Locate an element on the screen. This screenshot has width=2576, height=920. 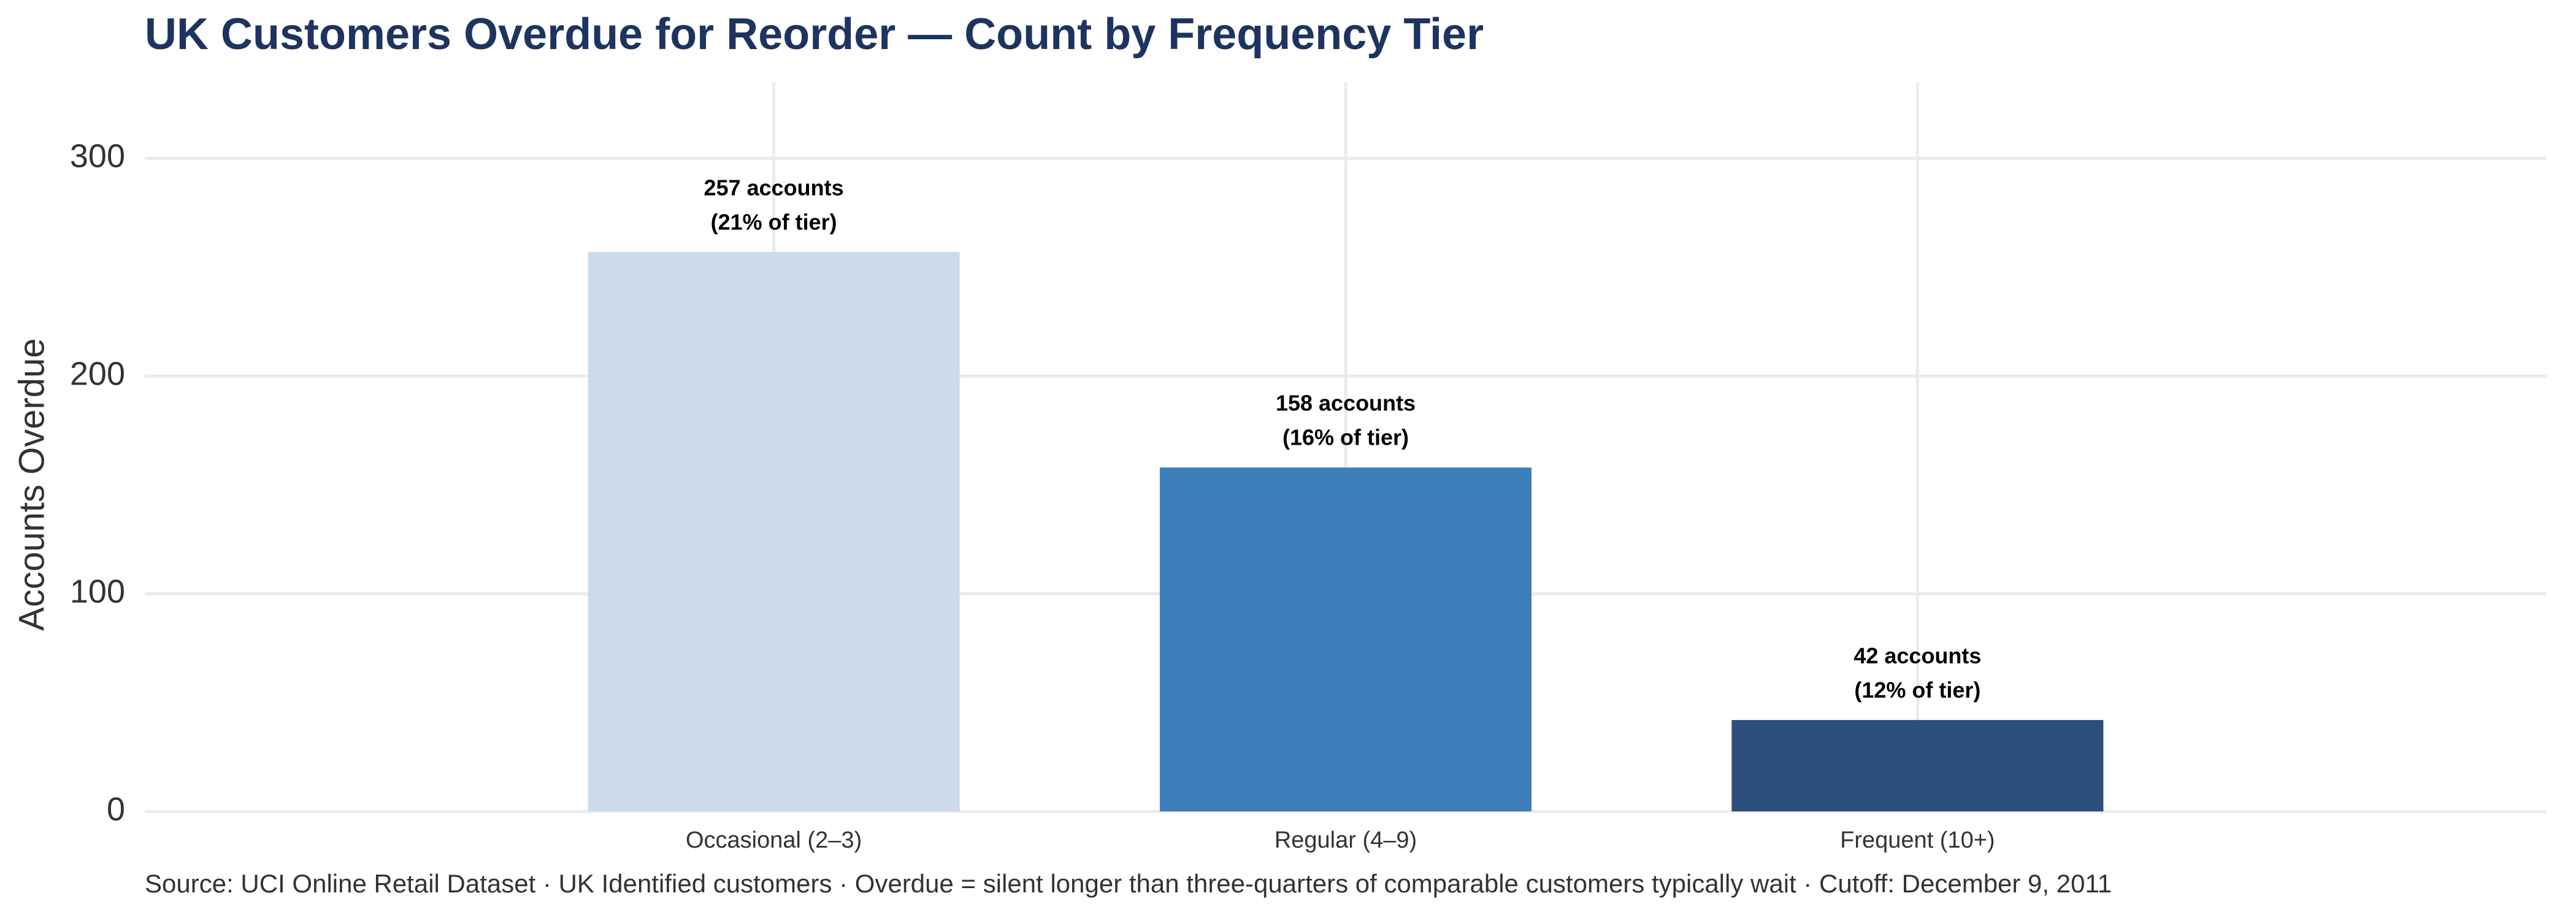
share-label: (21% of tier) is located at coordinates (774, 221).